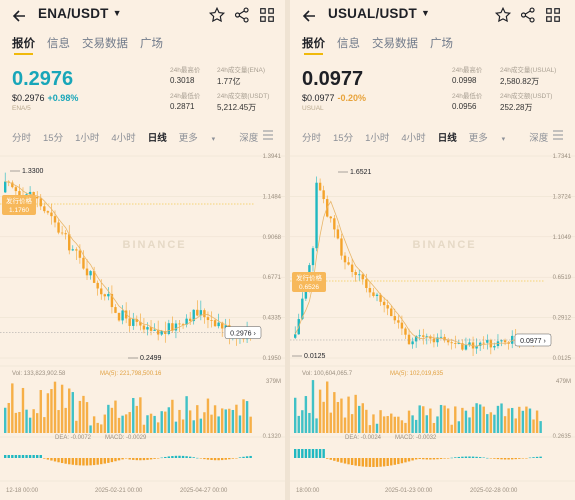 Image resolution: width=575 pixels, height=500 pixels. I want to click on pair-label: USUAL/USDT, so click(372, 13).